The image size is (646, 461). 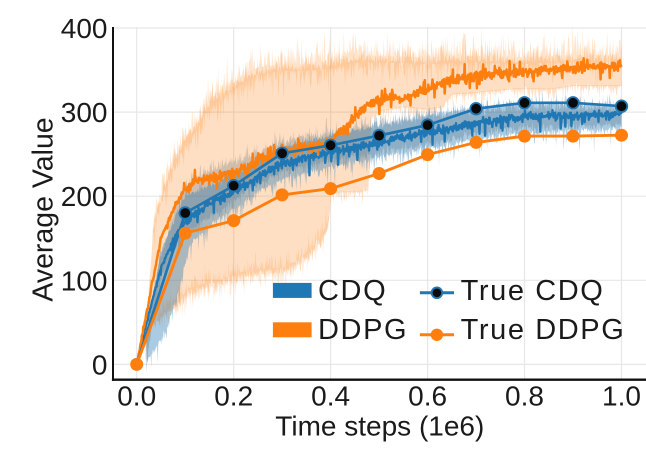 What do you see at coordinates (84, 280) in the screenshot?
I see `svg-text: 100` at bounding box center [84, 280].